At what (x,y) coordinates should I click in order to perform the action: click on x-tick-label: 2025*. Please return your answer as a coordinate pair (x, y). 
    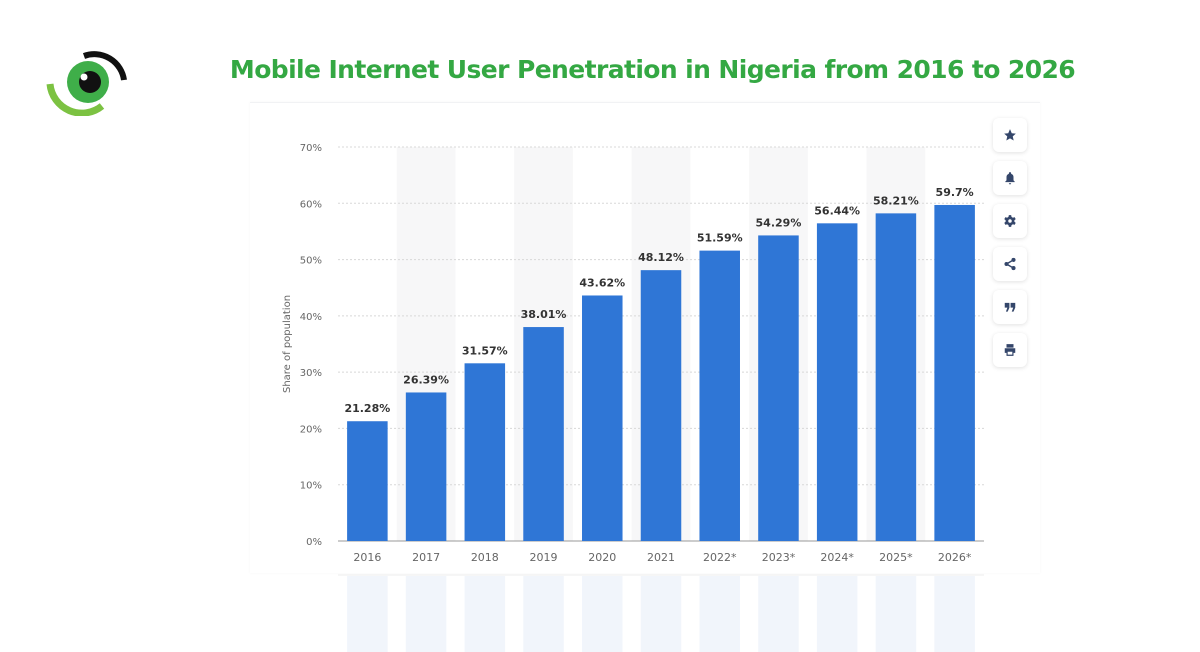
    Looking at the image, I should click on (896, 557).